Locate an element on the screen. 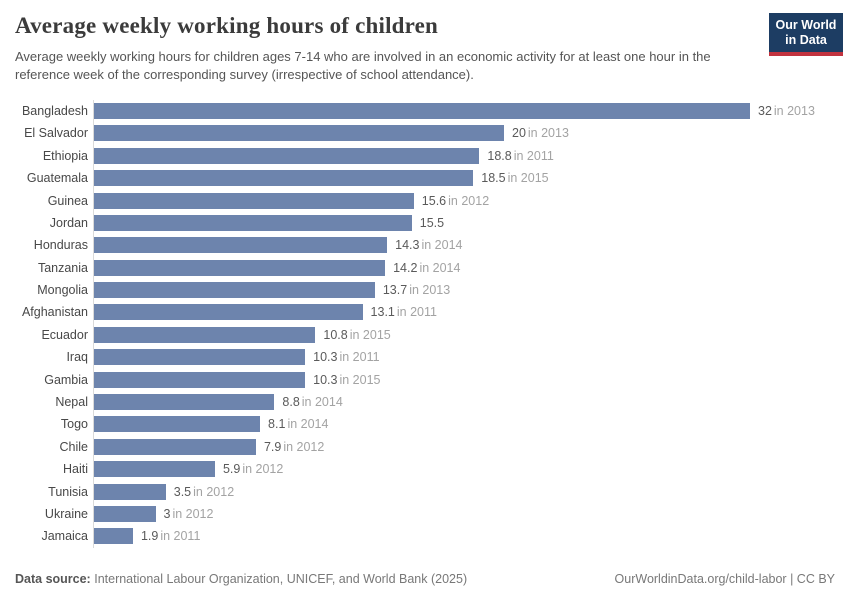  value-number: 20 is located at coordinates (519, 133).